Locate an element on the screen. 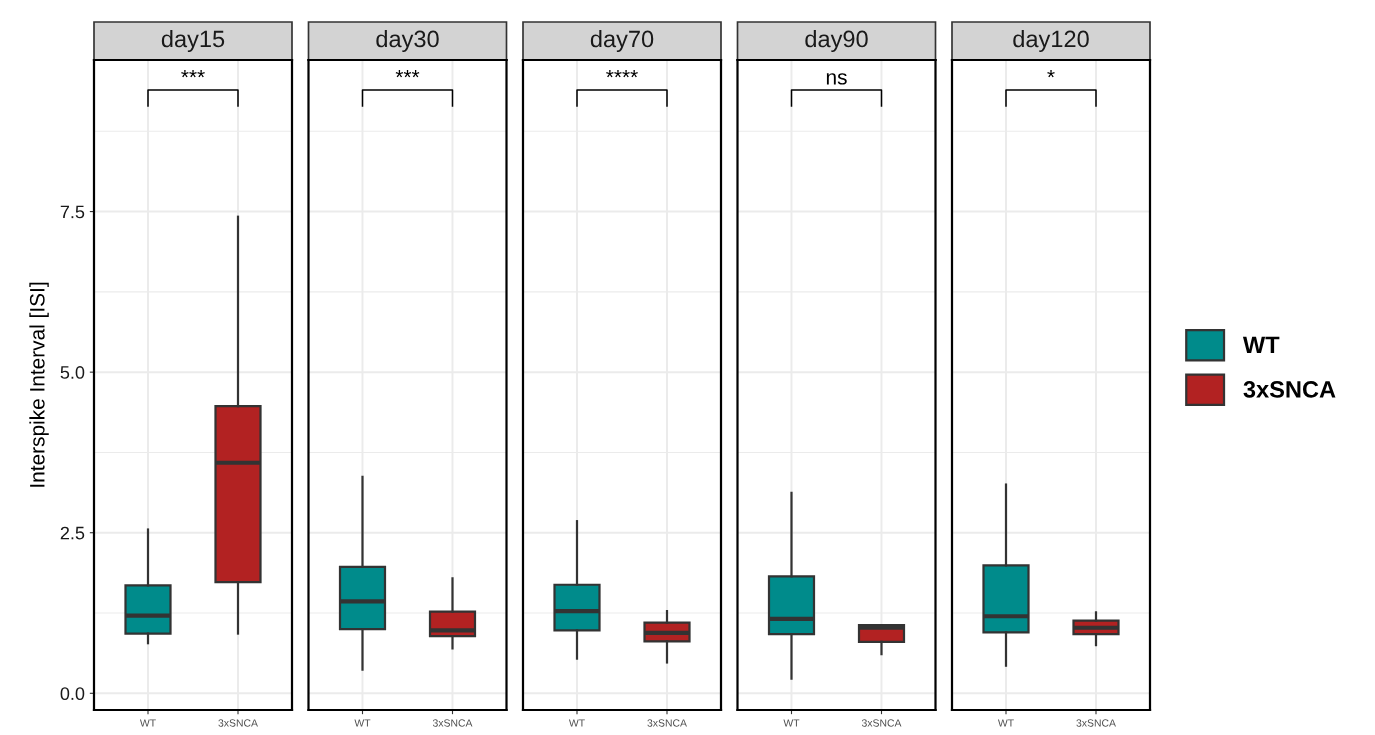 This screenshot has width=1375, height=735. y-tick-label: 2.5 is located at coordinates (72, 533).